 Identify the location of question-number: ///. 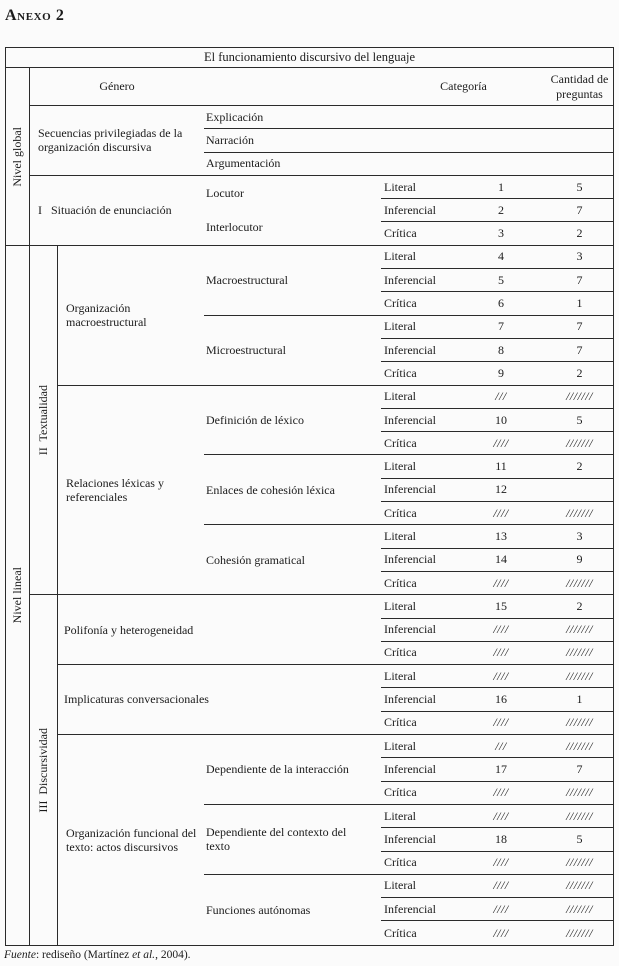
(501, 745).